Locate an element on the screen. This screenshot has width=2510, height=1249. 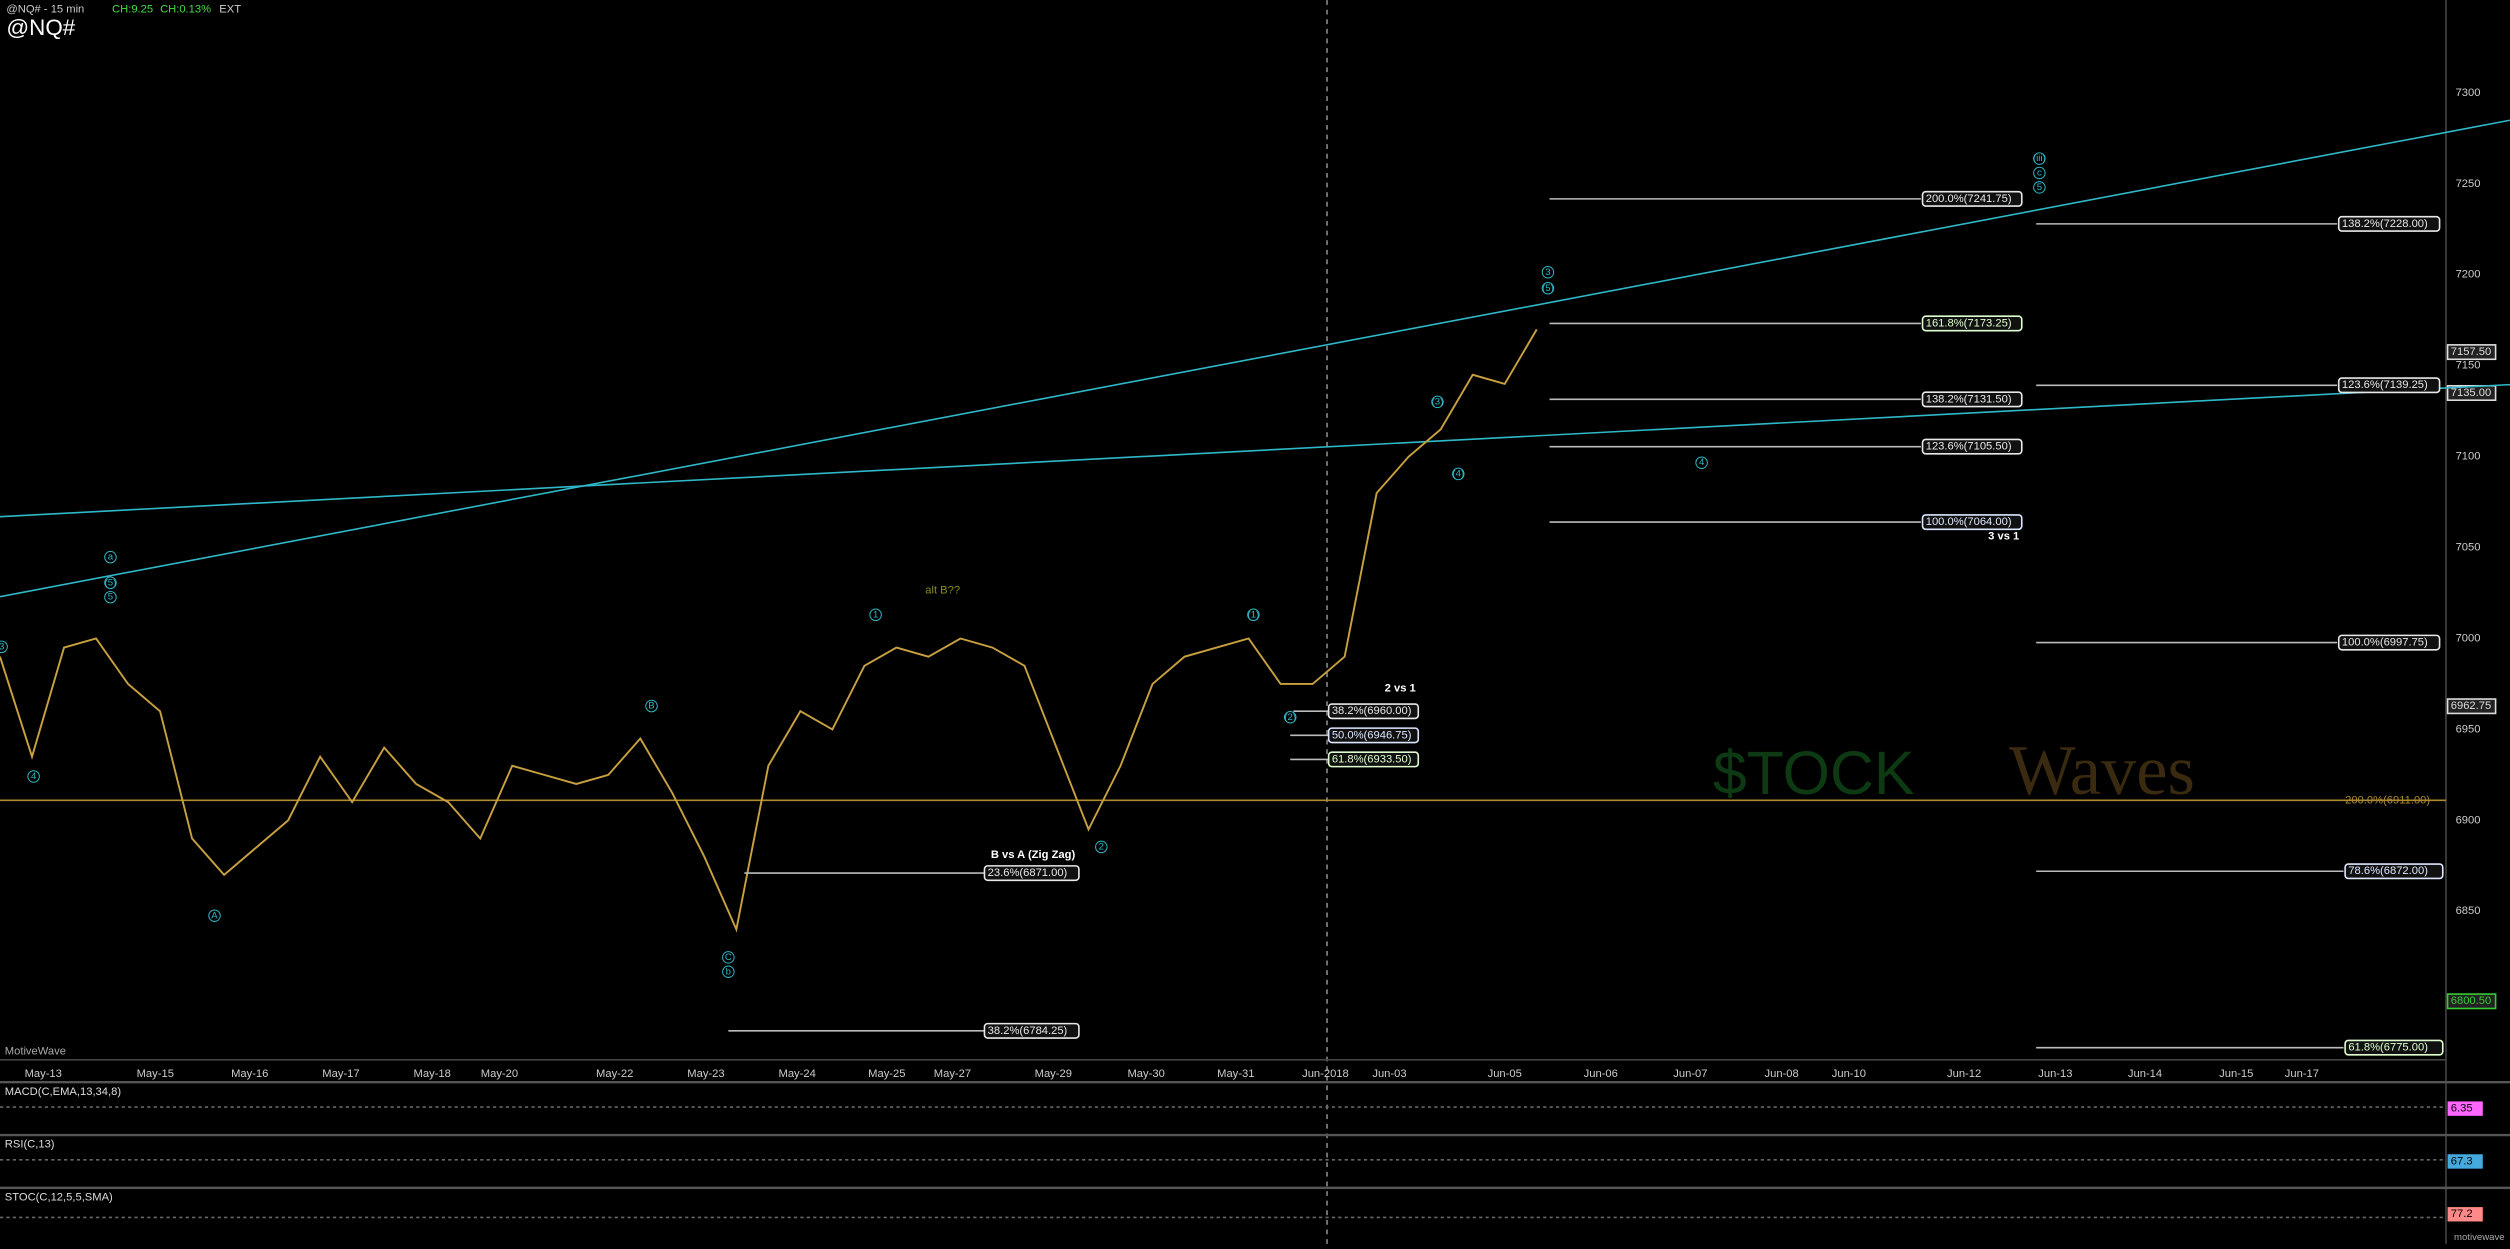
price-marker-label: 7135.00 is located at coordinates (2471, 393).